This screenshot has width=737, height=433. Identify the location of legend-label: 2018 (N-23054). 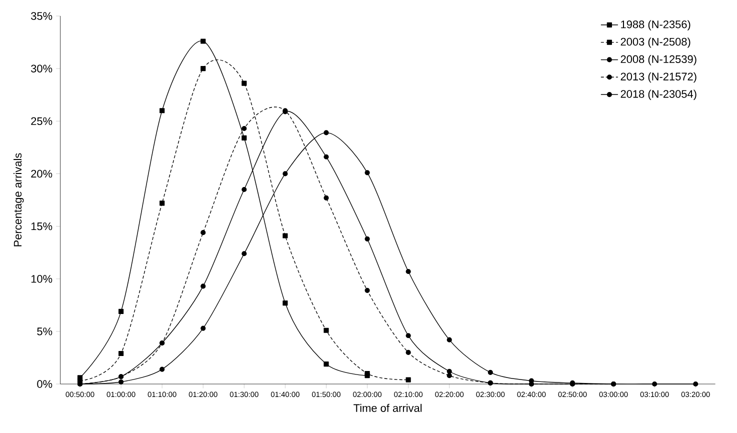
(658, 95).